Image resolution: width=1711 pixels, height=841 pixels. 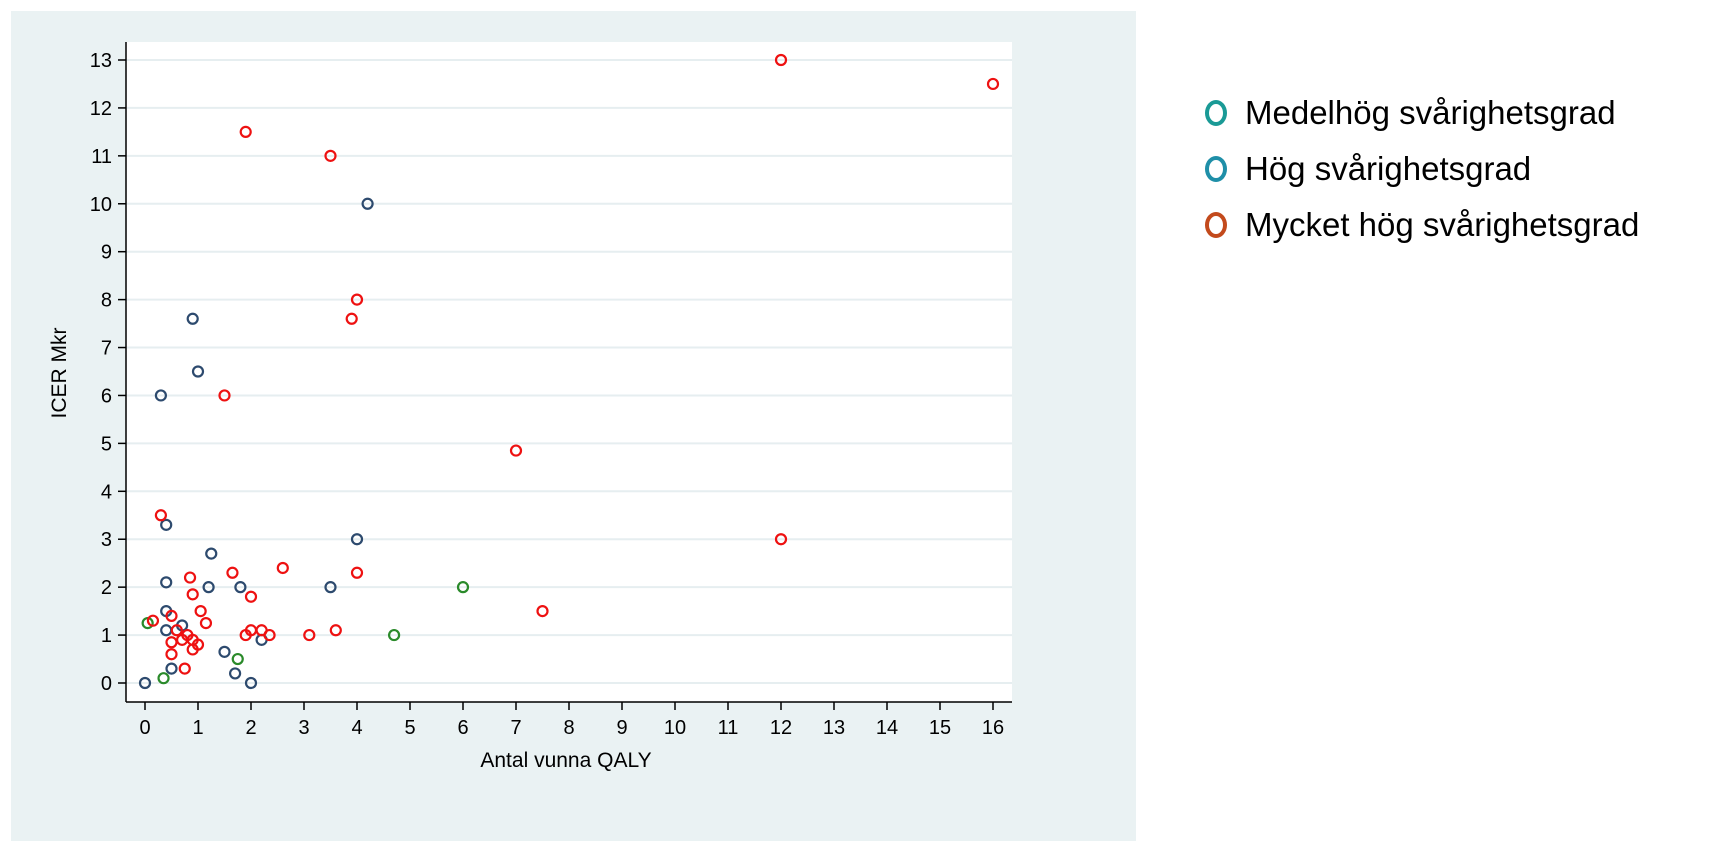 I want to click on y-tick-label: 12, so click(x=101, y=109).